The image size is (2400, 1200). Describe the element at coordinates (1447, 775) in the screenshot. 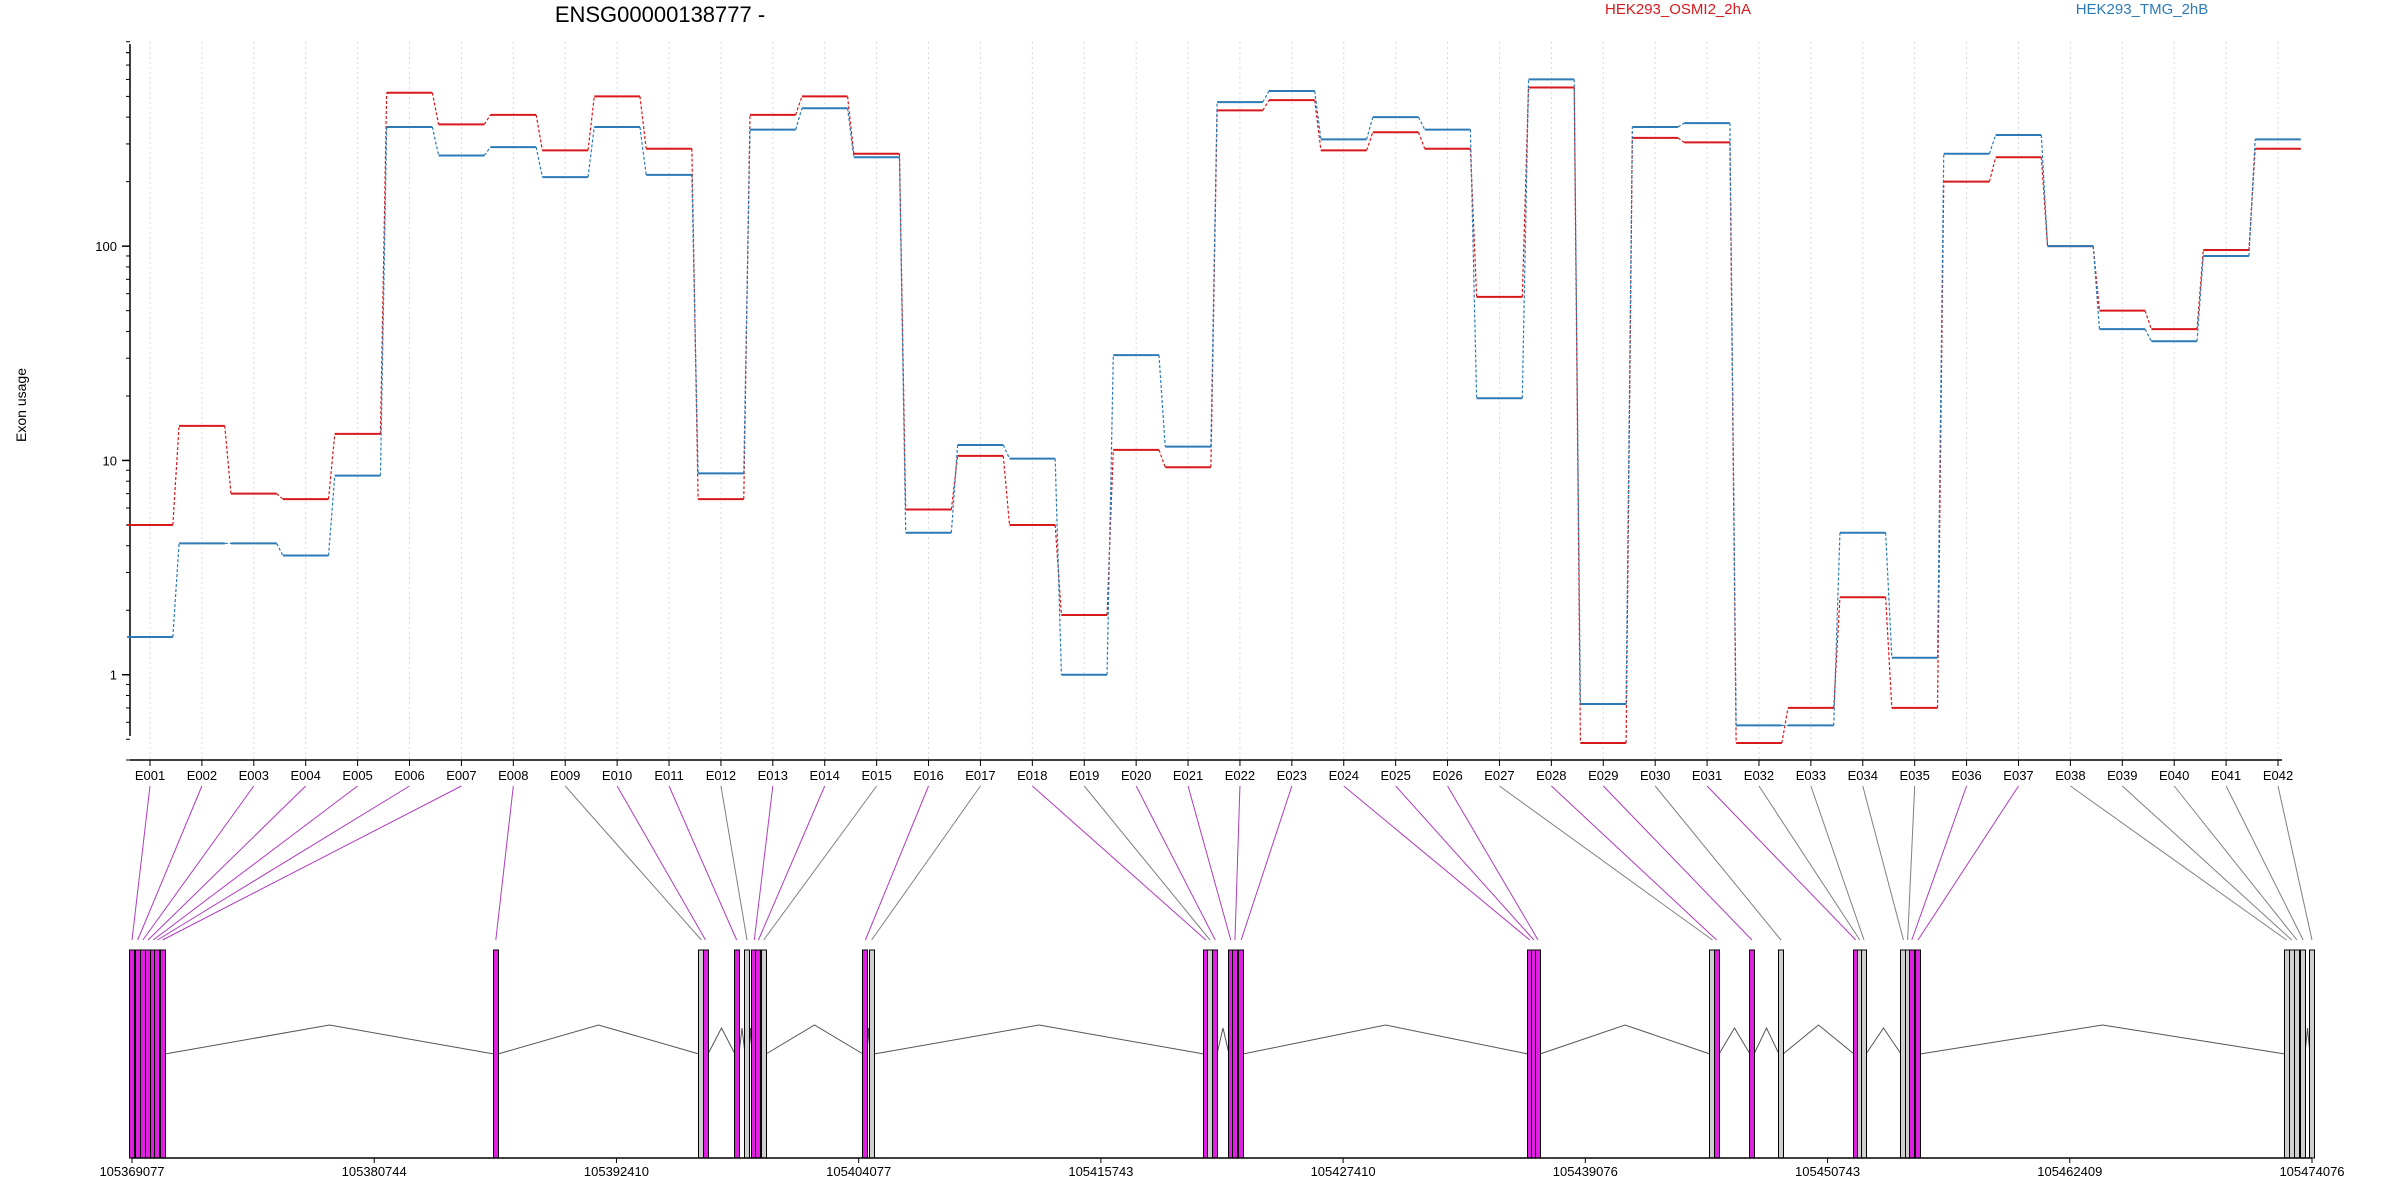

I see `x-tick-label: E026` at that location.